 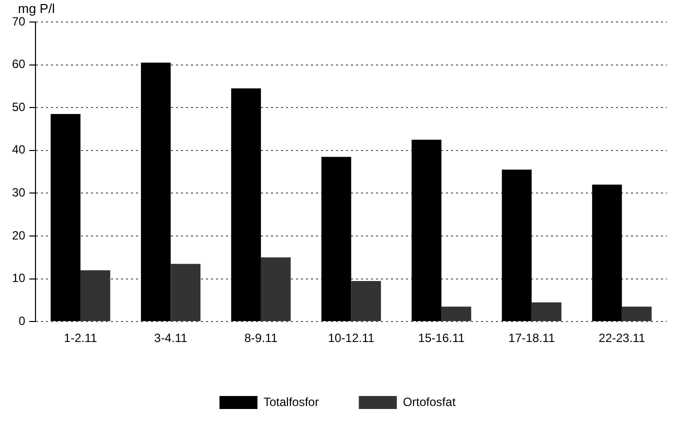 I want to click on legend-label: Ortofosfat, so click(x=429, y=401).